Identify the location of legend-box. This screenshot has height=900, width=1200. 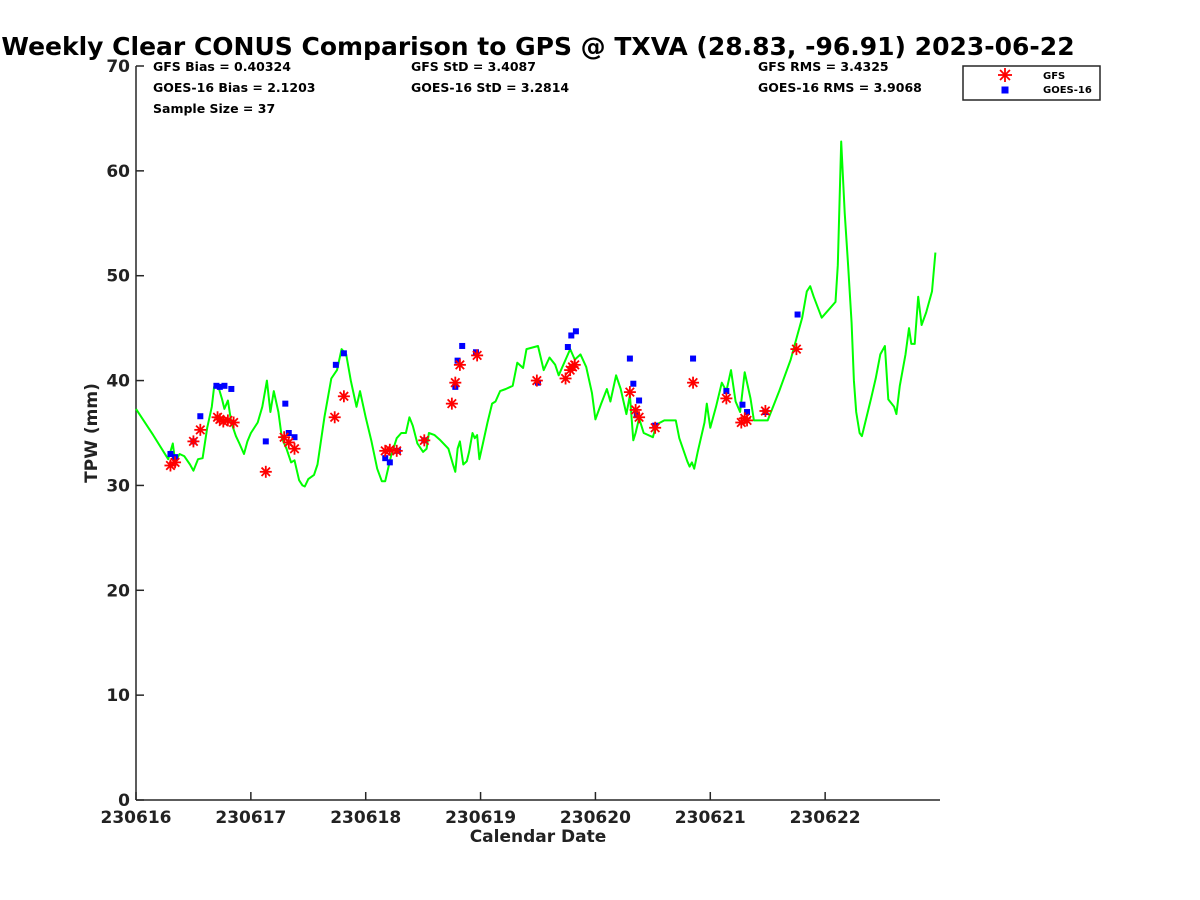
(1031, 83).